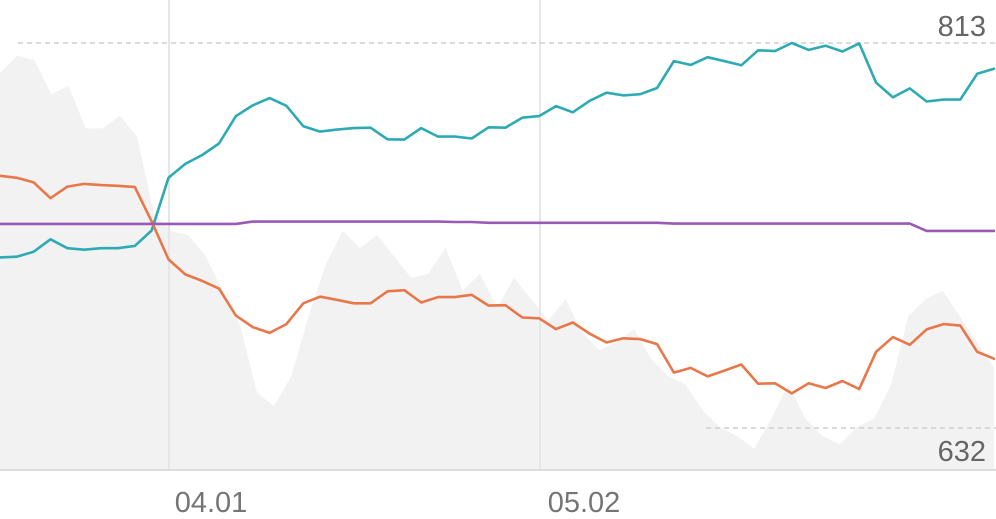  I want to click on x-tick-label-2: 05.02, so click(584, 503).